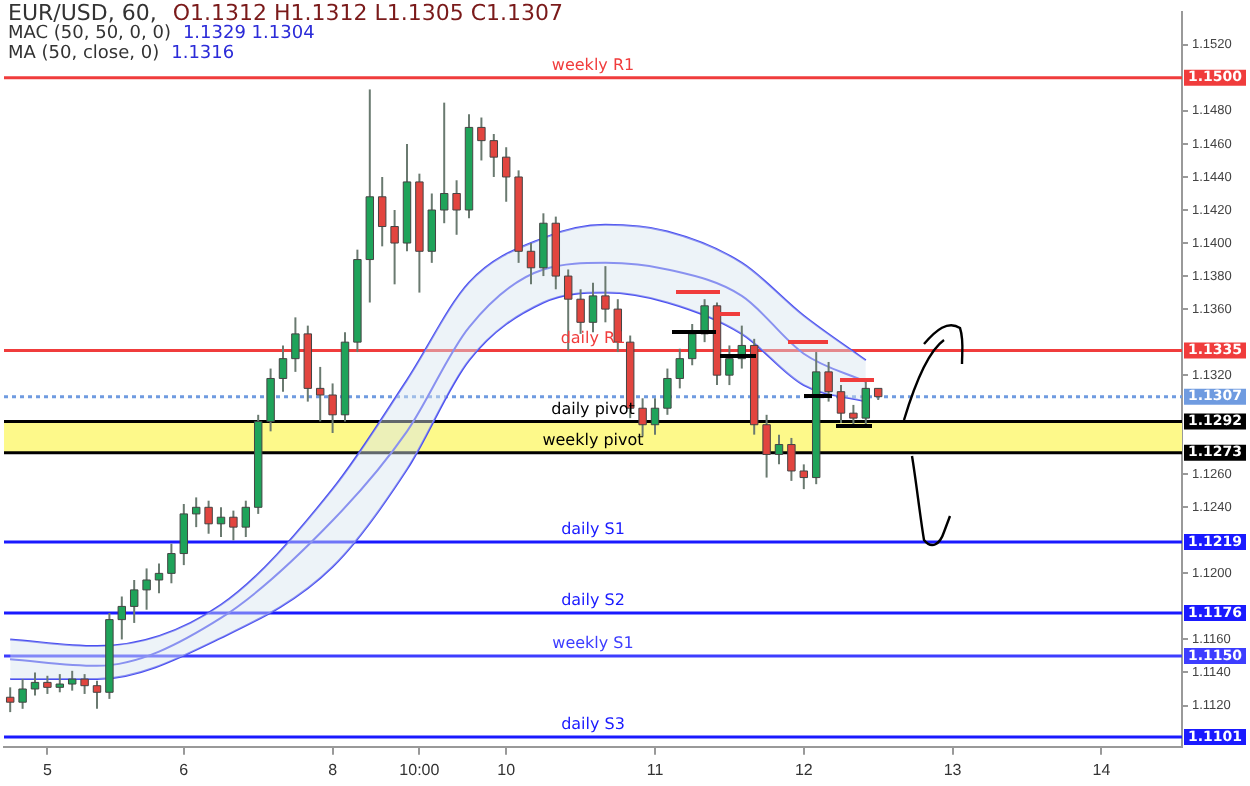  I want to click on ref-line-label: daily S1, so click(593, 529).